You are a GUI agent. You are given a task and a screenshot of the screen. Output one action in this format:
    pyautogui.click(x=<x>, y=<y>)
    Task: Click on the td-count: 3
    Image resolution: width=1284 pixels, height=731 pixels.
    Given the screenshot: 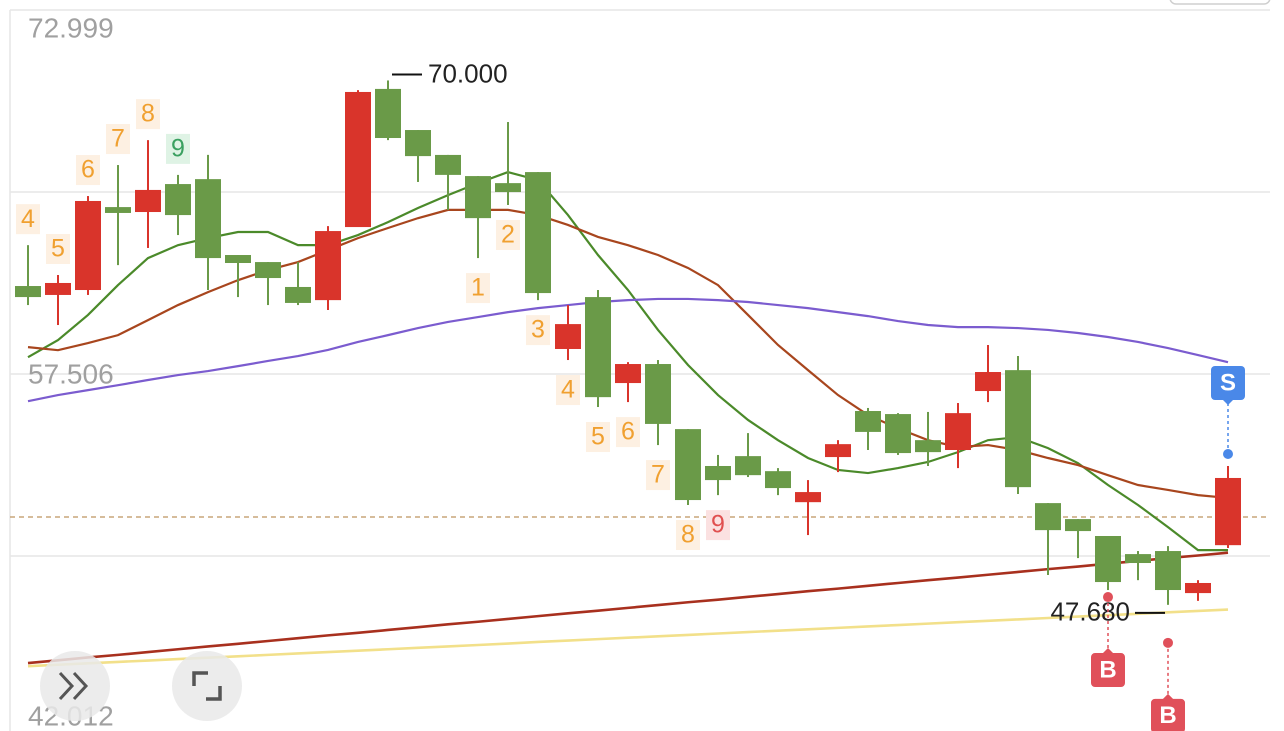 What is the action you would take?
    pyautogui.click(x=538, y=330)
    